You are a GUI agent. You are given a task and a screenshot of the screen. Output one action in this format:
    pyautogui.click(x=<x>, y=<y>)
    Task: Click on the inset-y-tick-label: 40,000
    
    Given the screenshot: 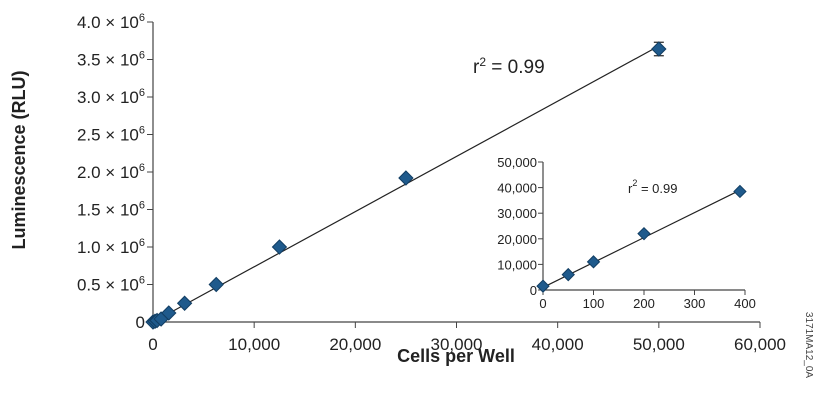 What is the action you would take?
    pyautogui.click(x=517, y=188)
    